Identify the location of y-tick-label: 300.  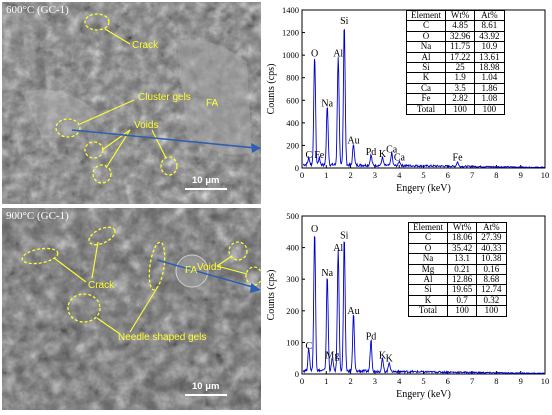
(292, 279).